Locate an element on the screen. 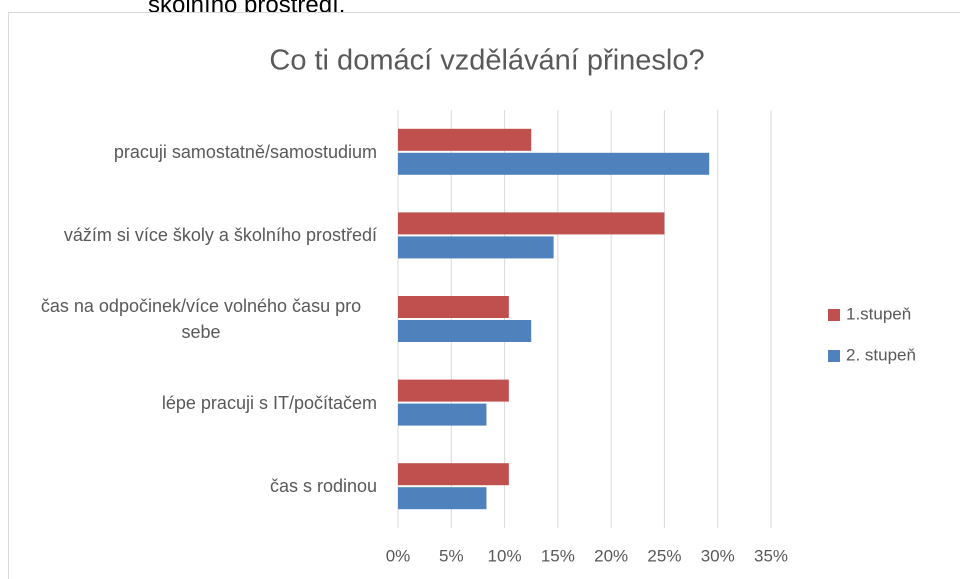 The width and height of the screenshot is (960, 579). category-label-wrap: vážím si více školy a školního prostředí is located at coordinates (193, 236).